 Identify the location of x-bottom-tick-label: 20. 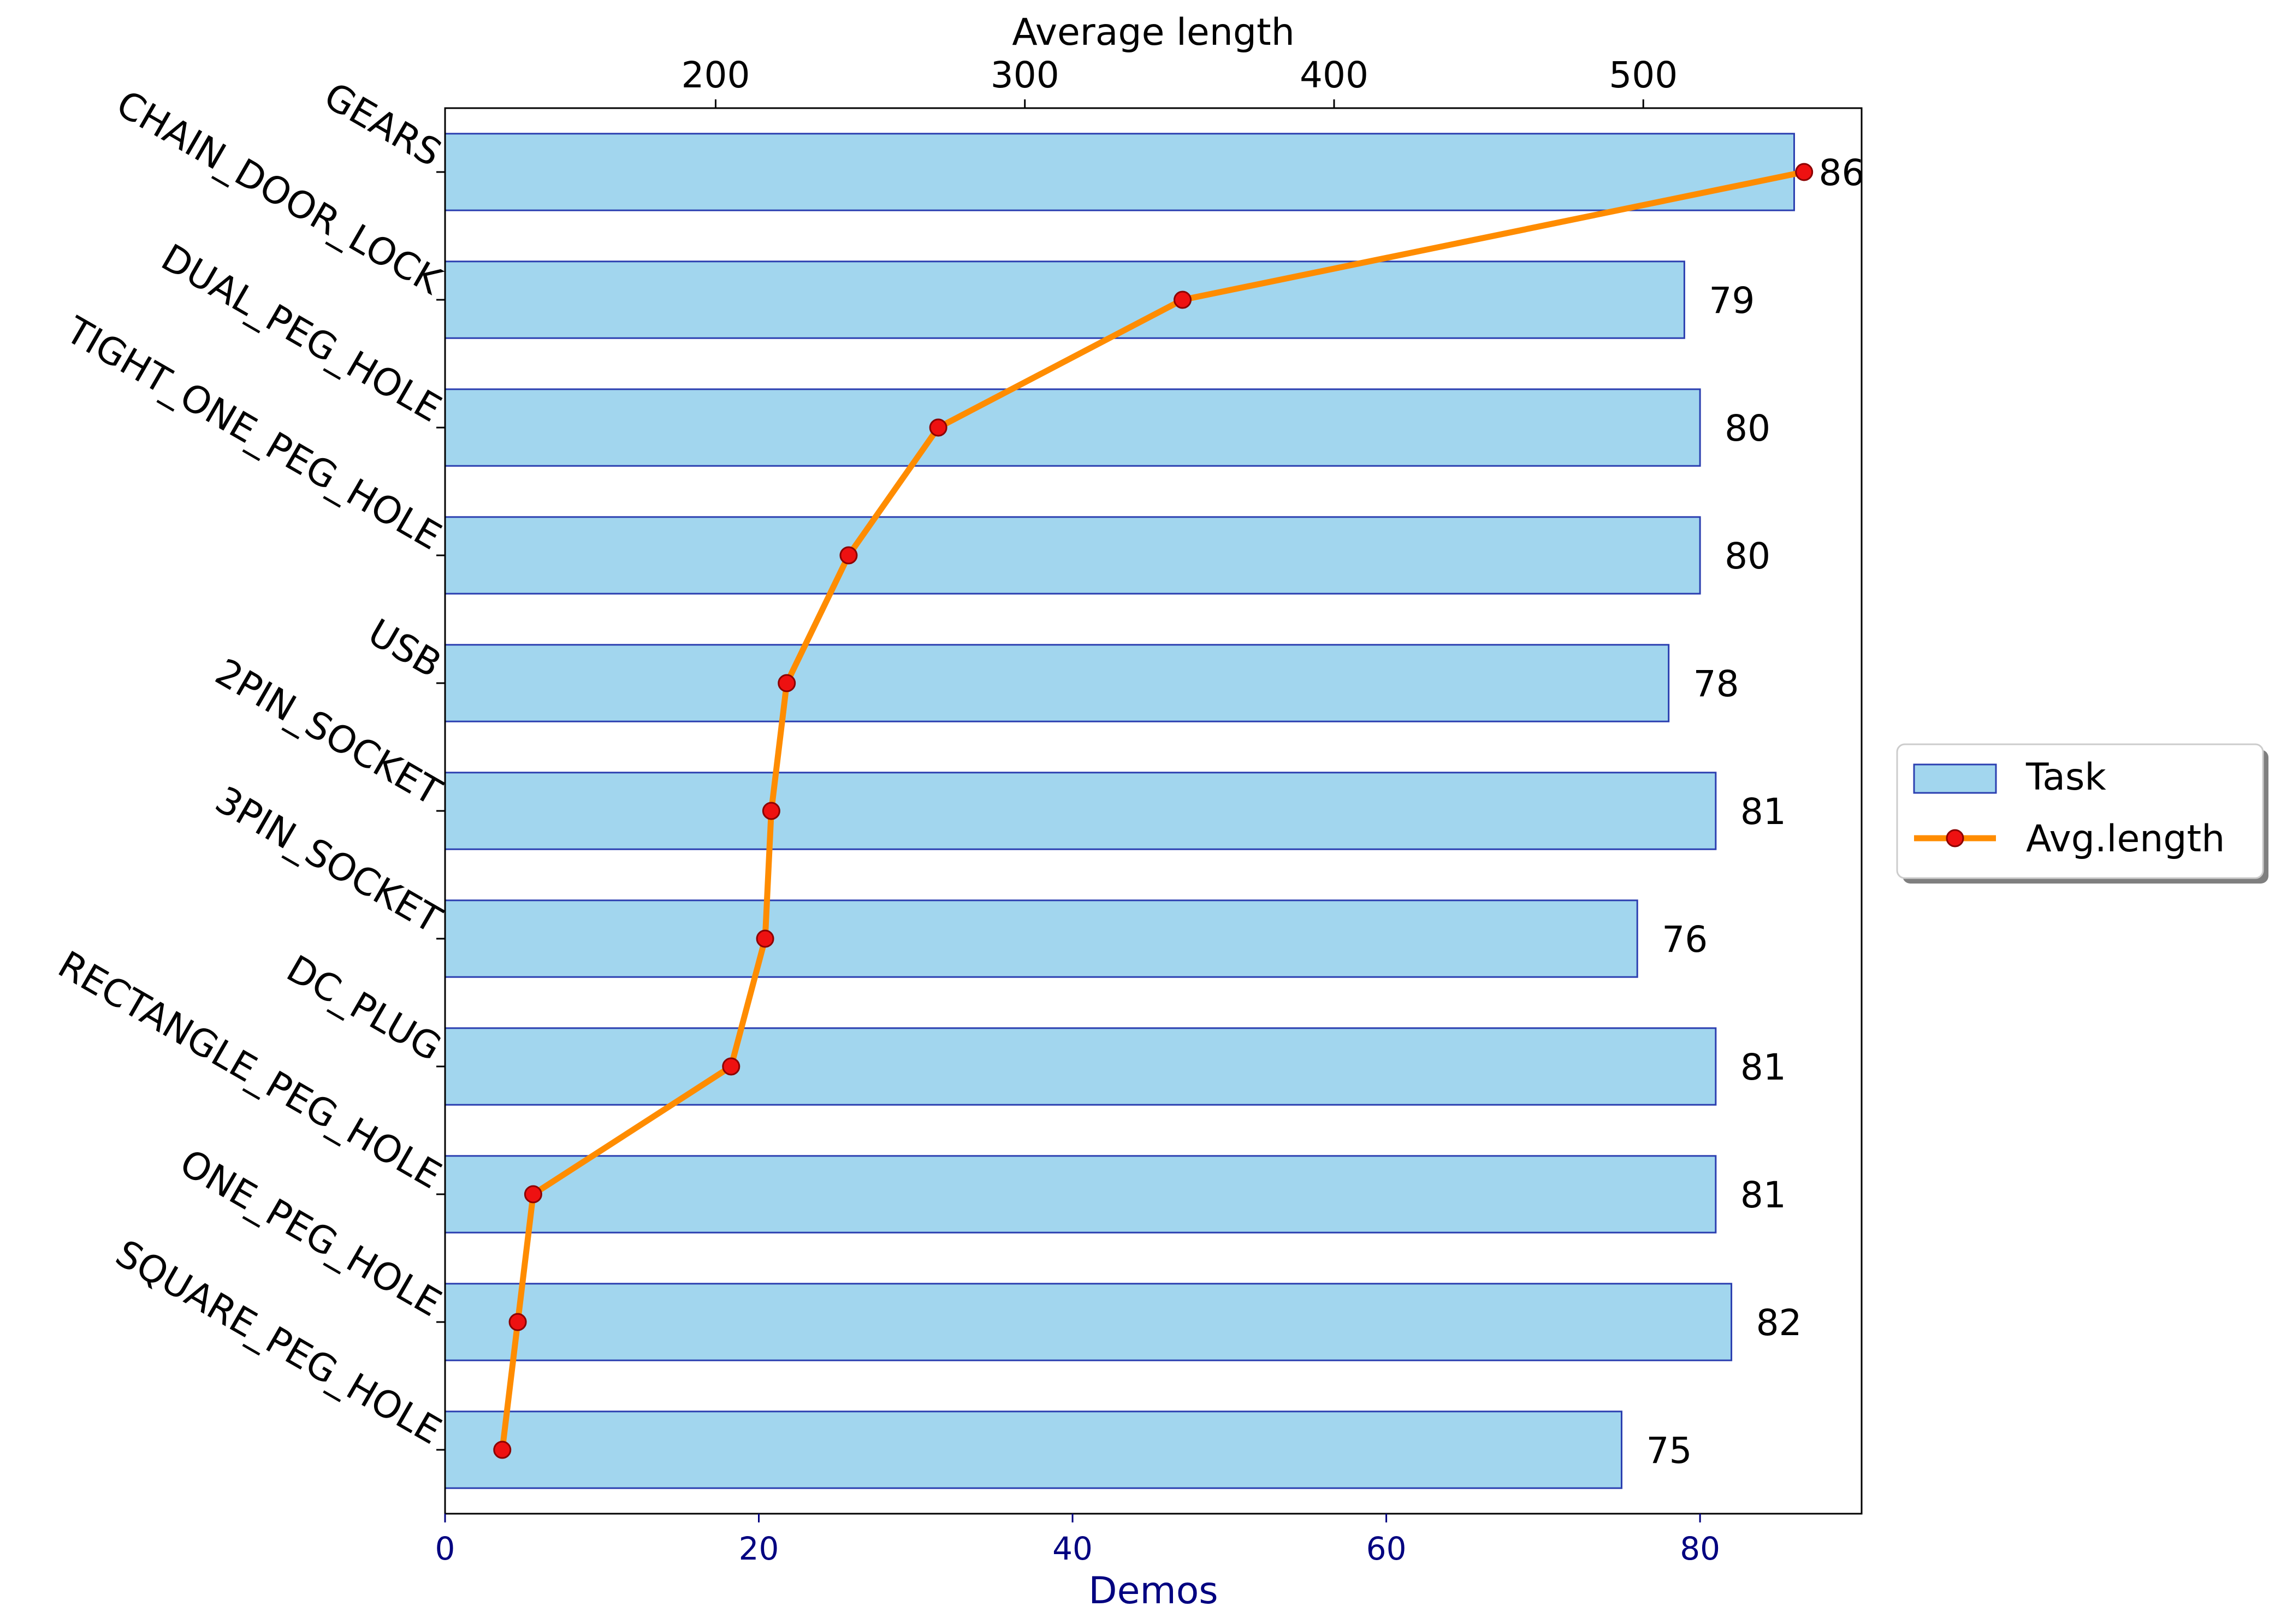
(759, 1549).